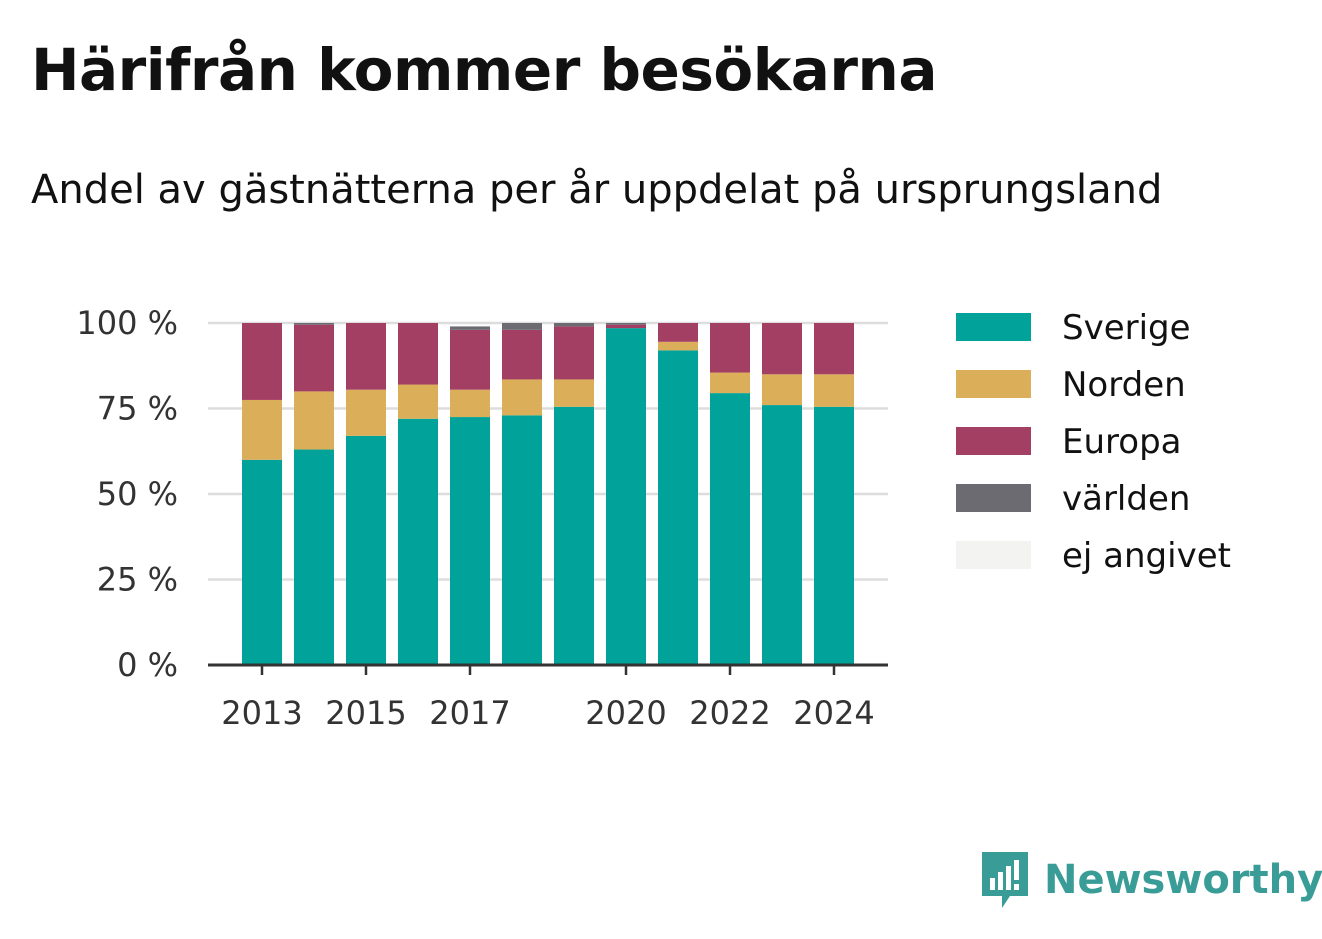 The image size is (1322, 939). I want to click on y-tick-label: 100 %, so click(127, 323).